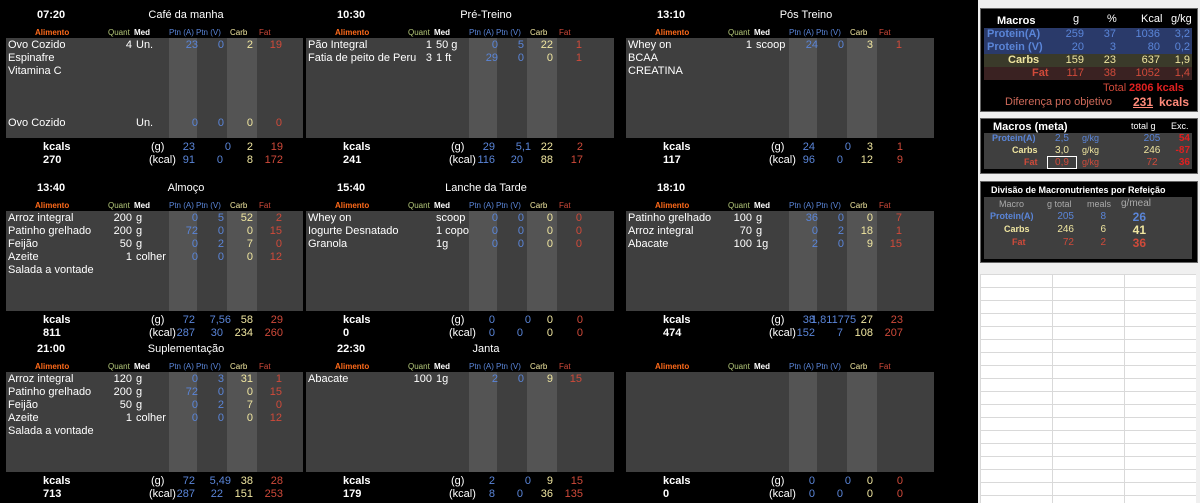  Describe the element at coordinates (444, 58) in the screenshot. I see `food-med: 1 ft` at that location.